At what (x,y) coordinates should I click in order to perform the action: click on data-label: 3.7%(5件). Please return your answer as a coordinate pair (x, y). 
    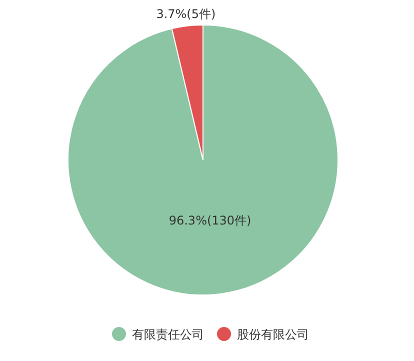
    Looking at the image, I should click on (186, 13).